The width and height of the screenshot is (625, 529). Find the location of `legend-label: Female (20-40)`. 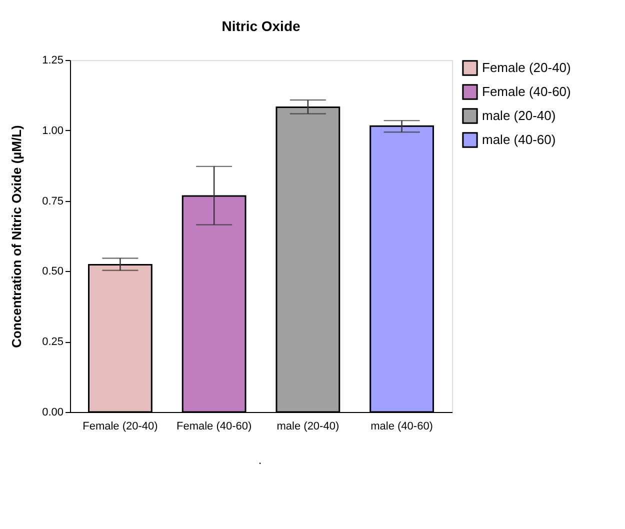

legend-label: Female (20-40) is located at coordinates (526, 67).